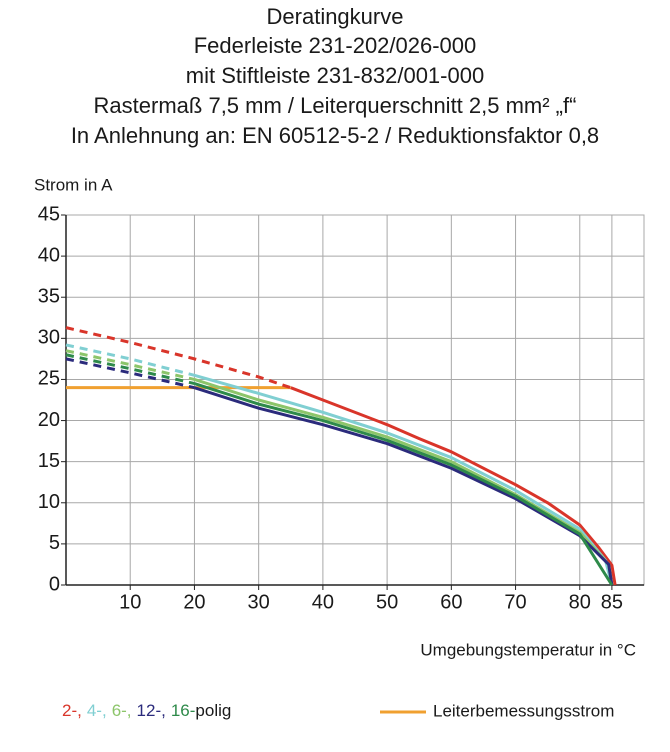 The width and height of the screenshot is (670, 752). Describe the element at coordinates (323, 602) in the screenshot. I see `x-tick-label: 40` at that location.